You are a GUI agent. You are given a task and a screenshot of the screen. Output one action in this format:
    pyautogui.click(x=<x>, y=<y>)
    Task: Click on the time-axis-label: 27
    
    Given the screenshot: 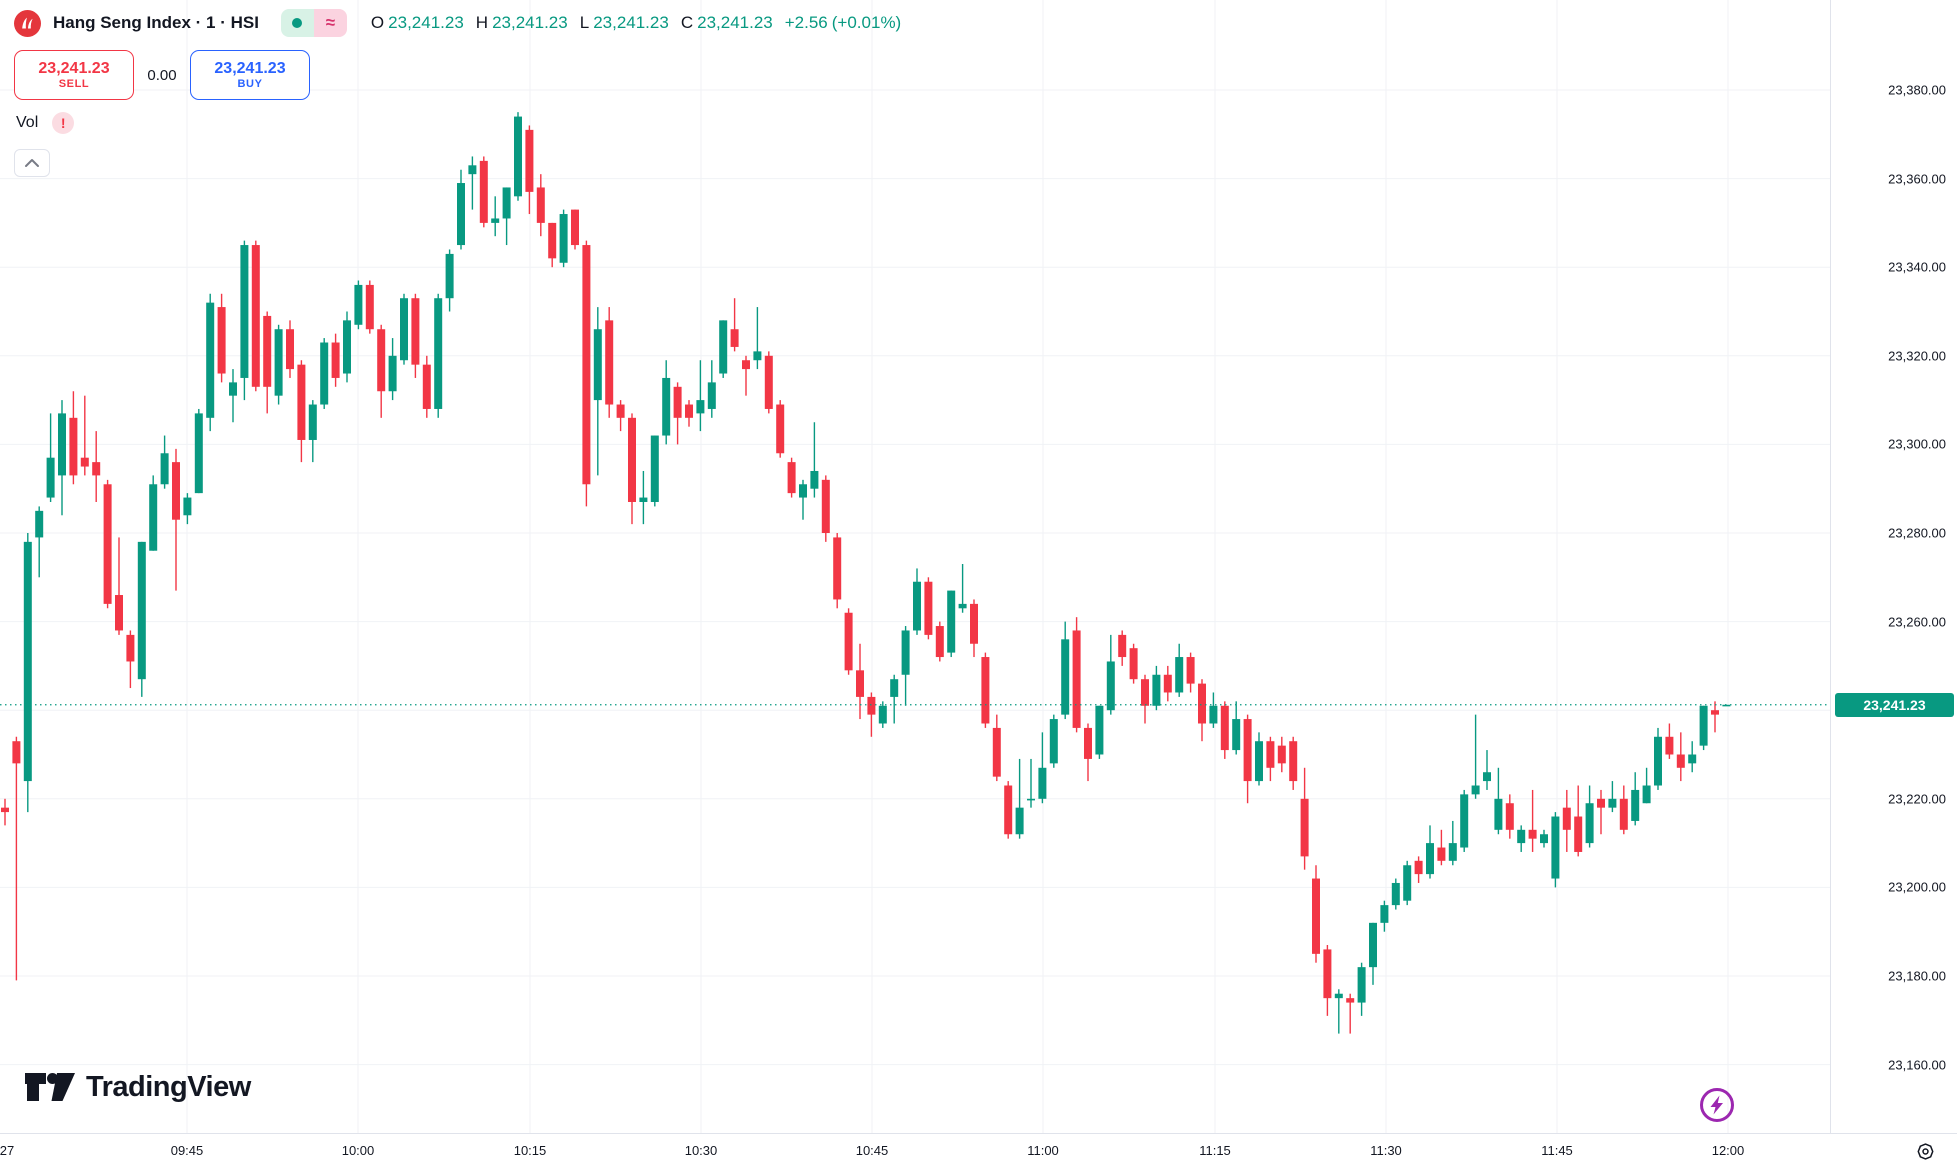 What is the action you would take?
    pyautogui.click(x=7, y=1150)
    